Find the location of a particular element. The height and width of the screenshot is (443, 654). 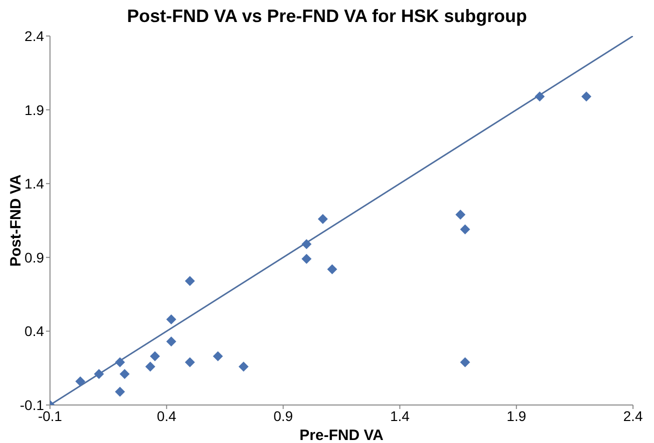

y-tick-label: 0.9 is located at coordinates (34, 257).